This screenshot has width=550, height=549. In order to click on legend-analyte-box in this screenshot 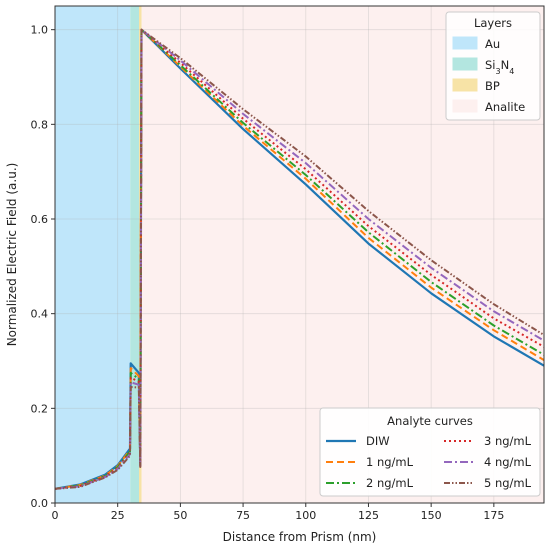, I will do `click(430, 452)`.